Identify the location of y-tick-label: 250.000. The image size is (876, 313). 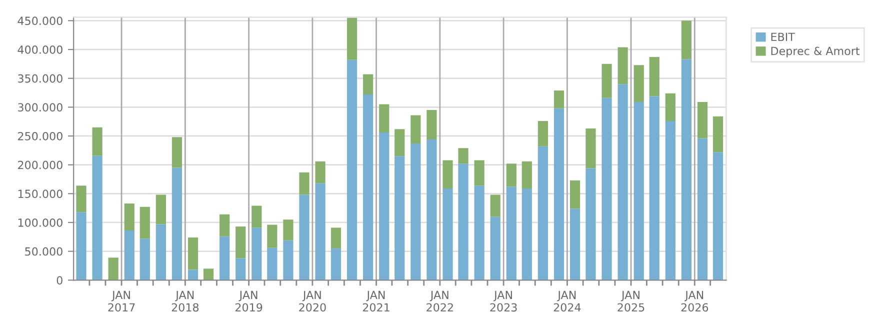
(40, 136).